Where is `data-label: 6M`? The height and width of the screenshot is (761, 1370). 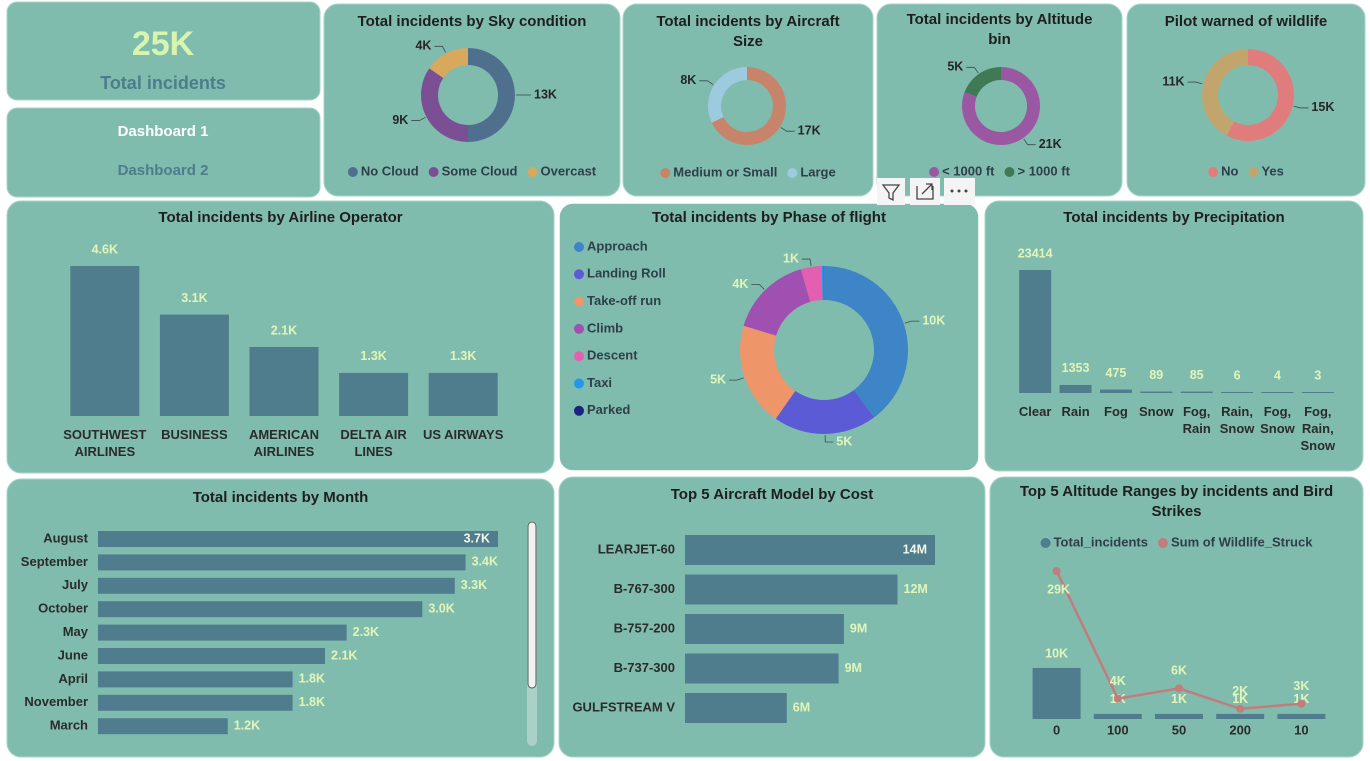 data-label: 6M is located at coordinates (801, 707).